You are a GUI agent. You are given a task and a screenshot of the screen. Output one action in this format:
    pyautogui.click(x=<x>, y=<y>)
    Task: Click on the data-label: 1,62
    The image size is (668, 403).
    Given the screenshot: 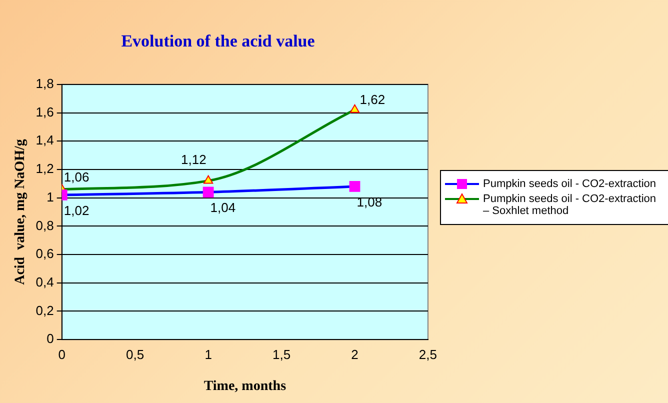 What is the action you would take?
    pyautogui.click(x=373, y=99)
    